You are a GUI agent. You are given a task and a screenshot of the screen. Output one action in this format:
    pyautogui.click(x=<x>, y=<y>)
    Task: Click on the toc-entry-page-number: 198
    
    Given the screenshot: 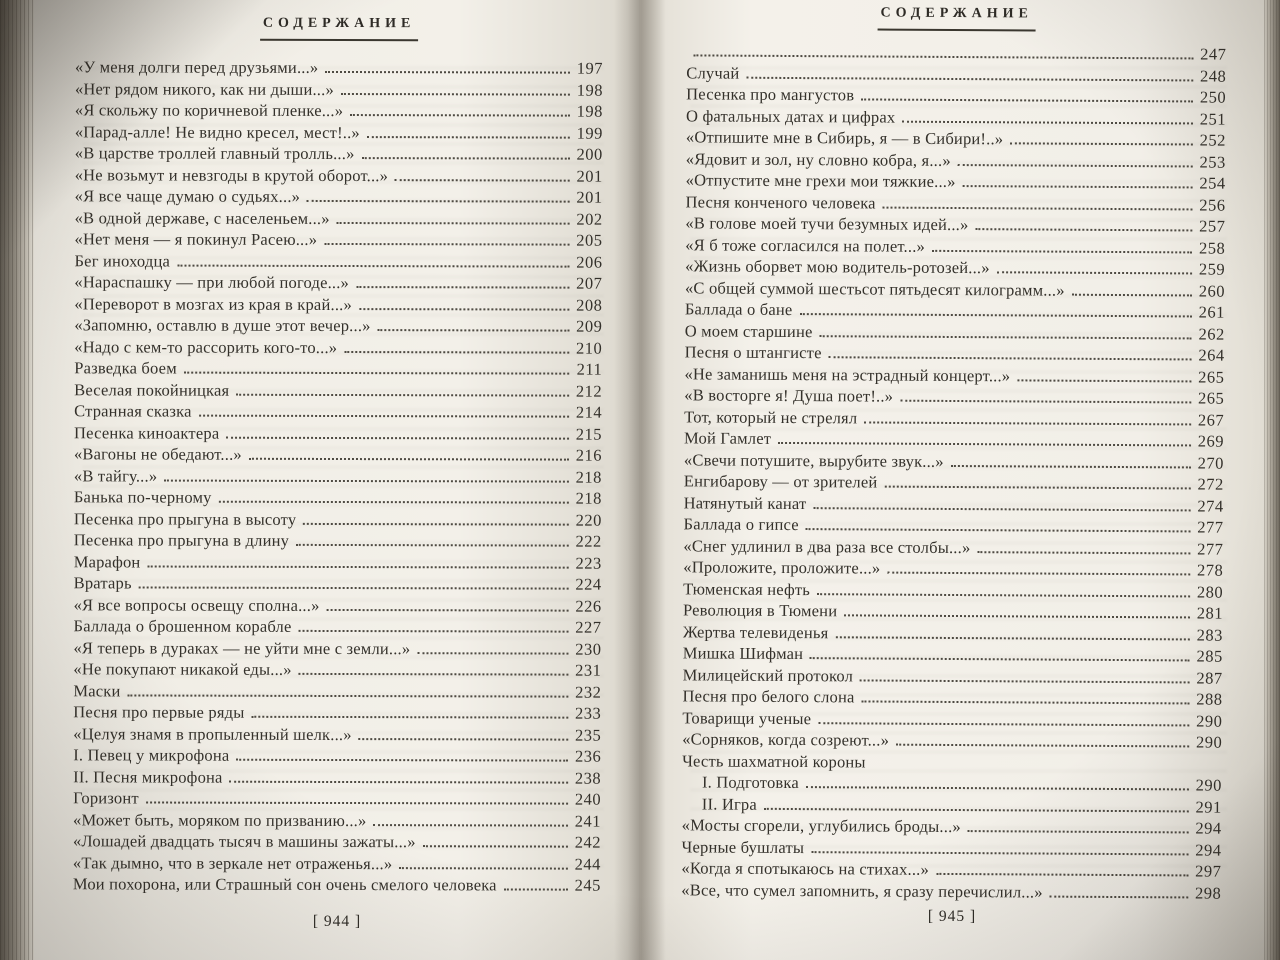 What is the action you would take?
    pyautogui.click(x=589, y=90)
    